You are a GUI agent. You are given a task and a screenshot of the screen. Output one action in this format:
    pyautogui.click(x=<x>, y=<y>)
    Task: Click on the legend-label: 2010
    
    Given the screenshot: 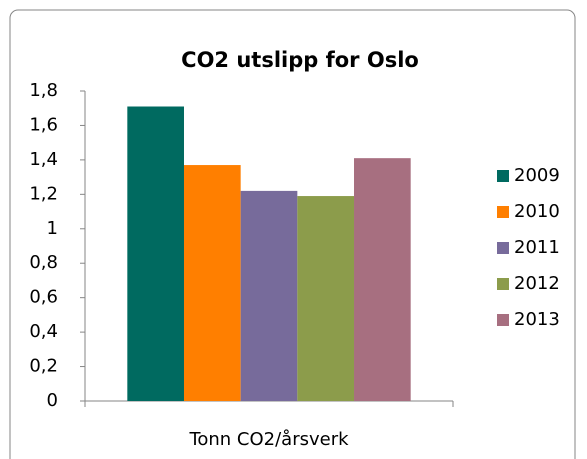 What is the action you would take?
    pyautogui.click(x=537, y=211)
    